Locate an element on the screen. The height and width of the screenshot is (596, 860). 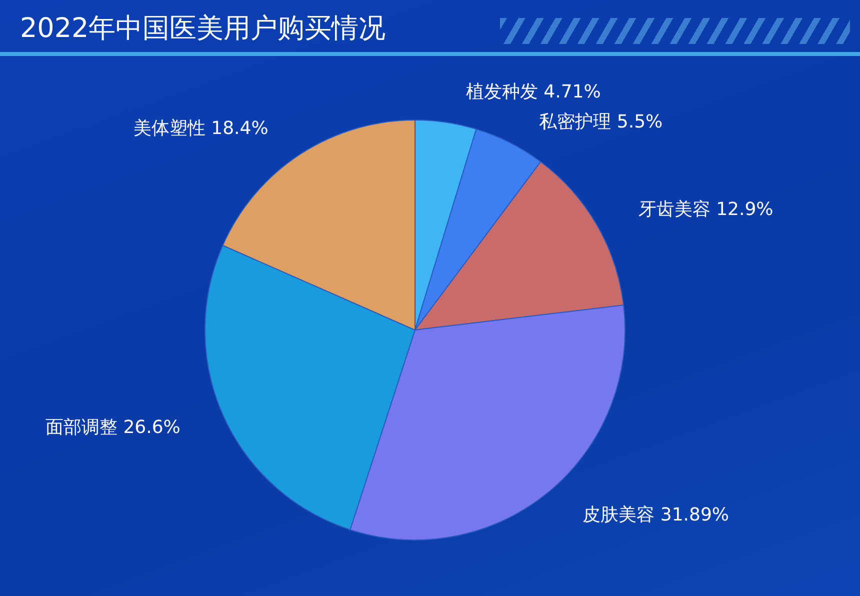
slice-label: 美体塑性 18.4% is located at coordinates (200, 128).